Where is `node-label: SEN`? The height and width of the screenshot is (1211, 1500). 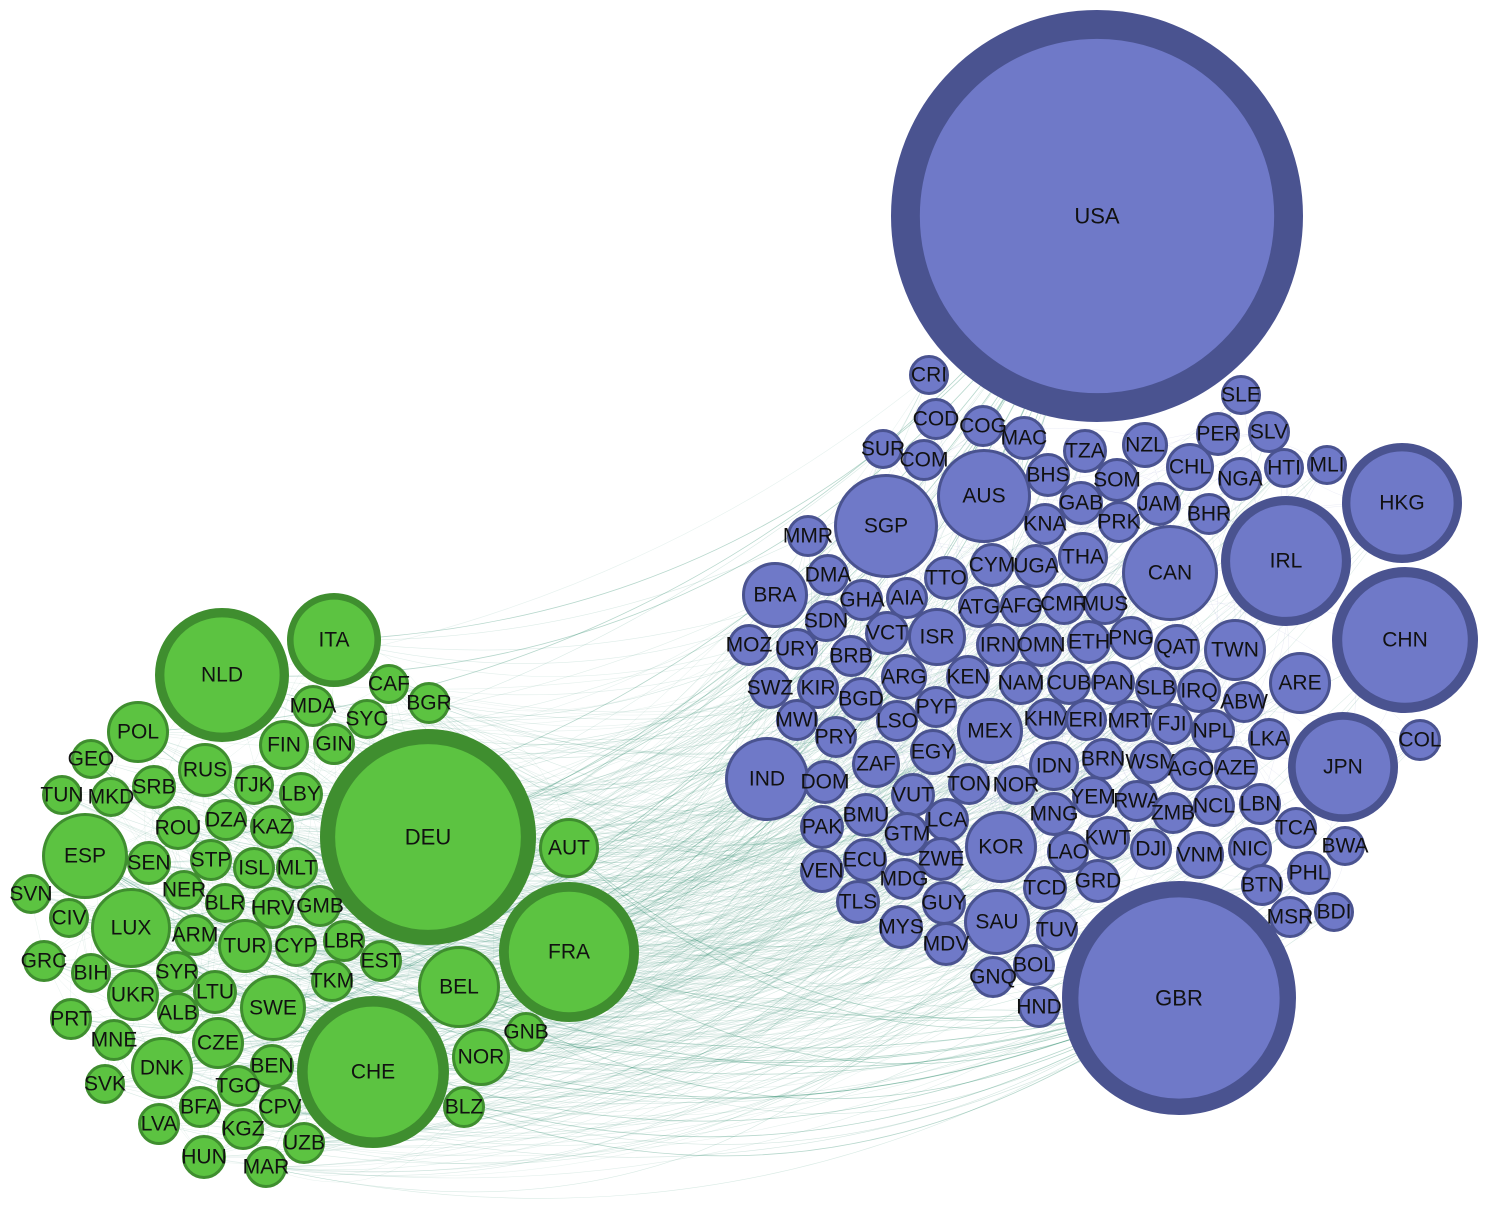 node-label: SEN is located at coordinates (148, 863).